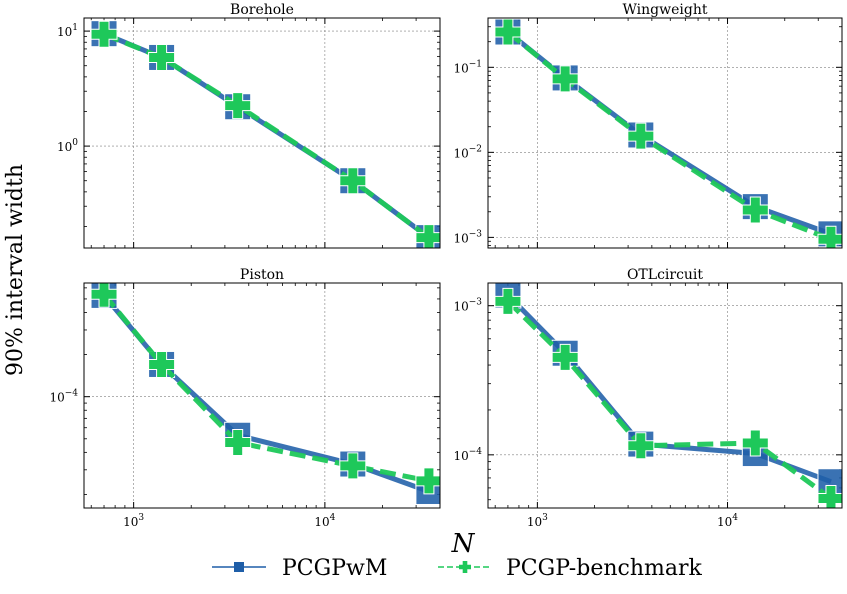 The height and width of the screenshot is (594, 847). Describe the element at coordinates (262, 275) in the screenshot. I see `panel-title: Piston` at that location.